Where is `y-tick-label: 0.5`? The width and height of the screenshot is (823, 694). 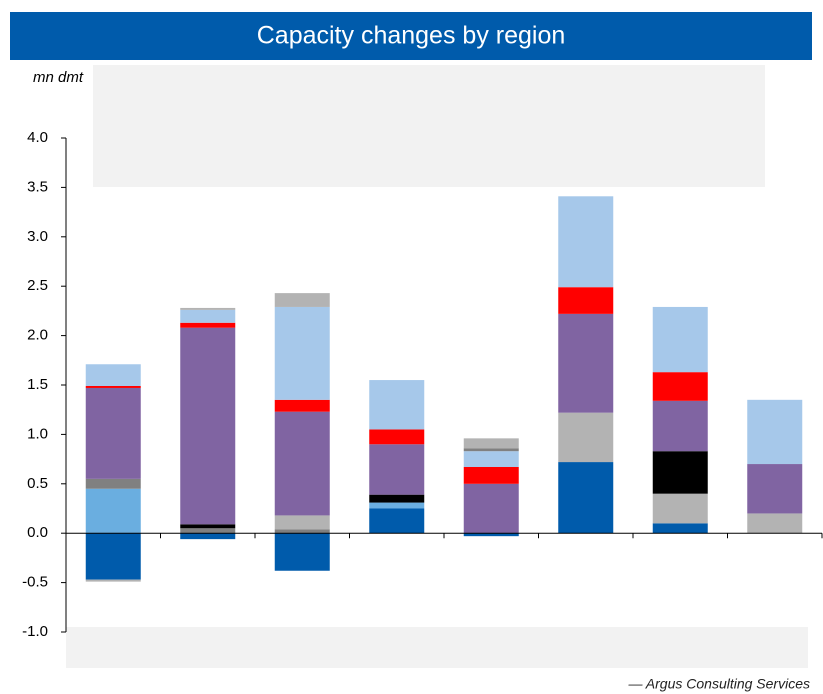 y-tick-label: 0.5 is located at coordinates (37, 483).